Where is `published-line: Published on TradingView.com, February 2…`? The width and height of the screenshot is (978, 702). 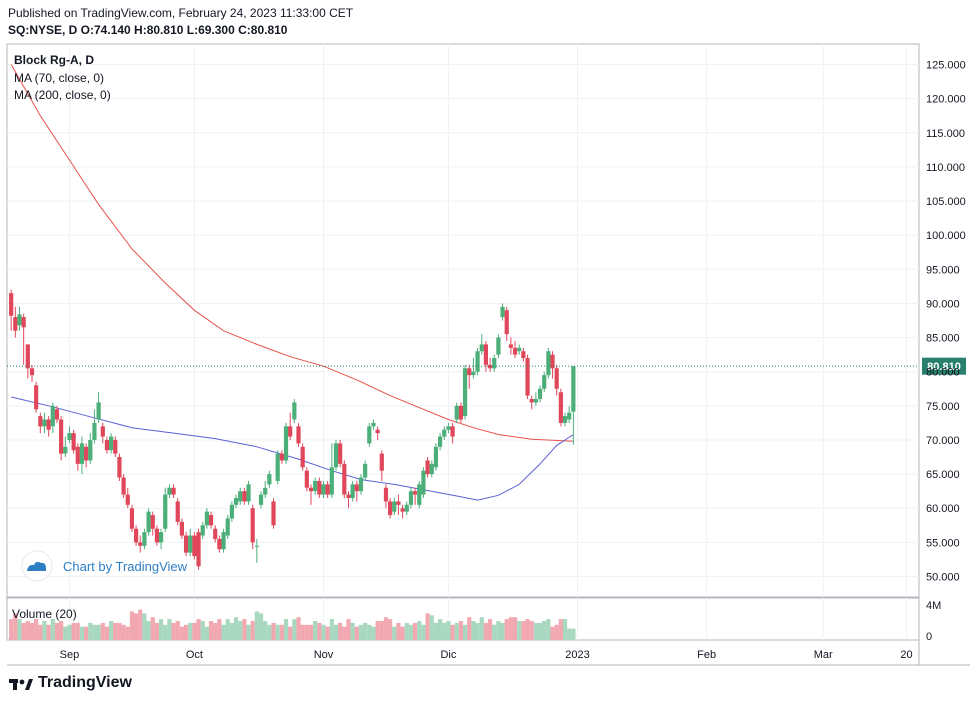
published-line: Published on TradingView.com, February 2… is located at coordinates (181, 13).